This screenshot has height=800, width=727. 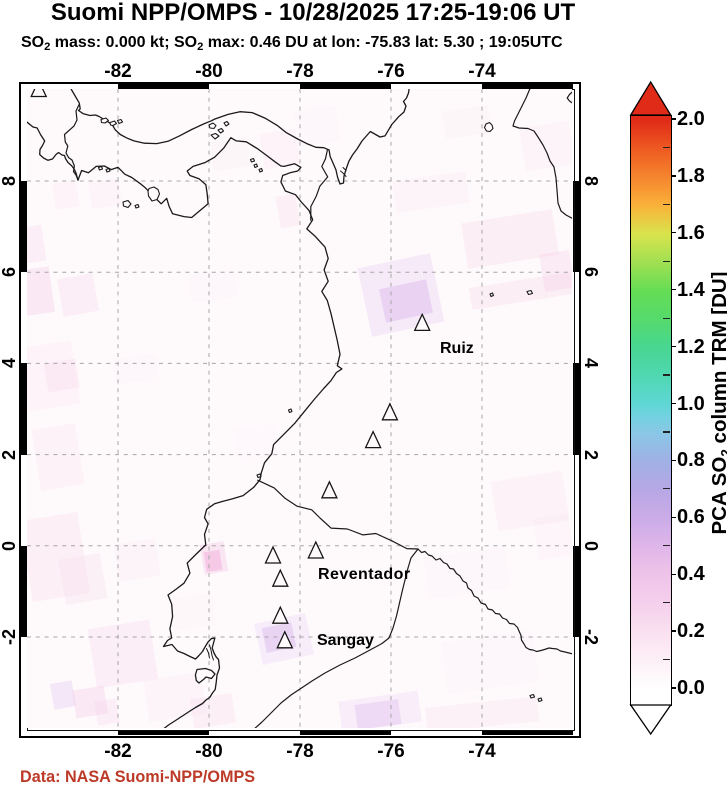 I want to click on svg-text: PCA SO2 column TRM [DU], so click(x=717, y=402).